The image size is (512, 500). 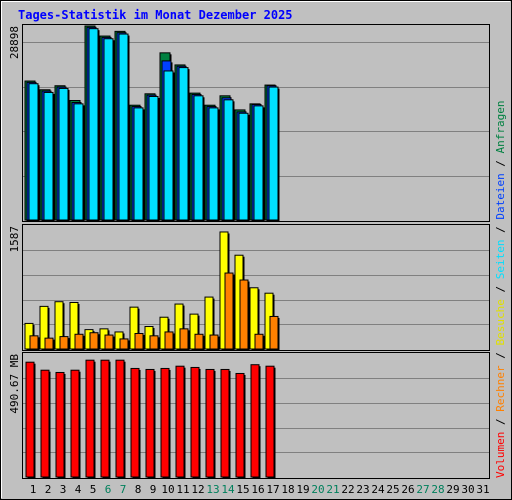 I want to click on x-tick-day-19: 19, so click(x=302, y=489).